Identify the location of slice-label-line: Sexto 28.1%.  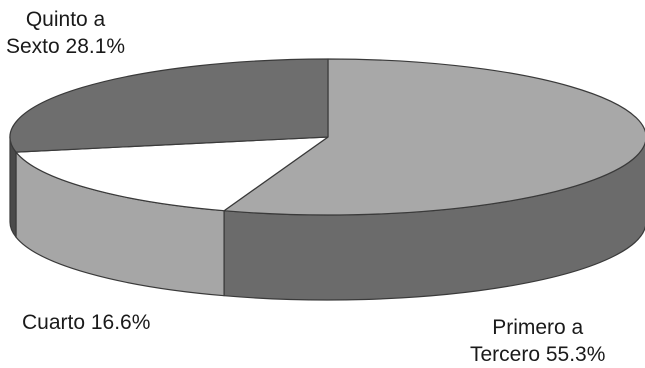
(66, 46).